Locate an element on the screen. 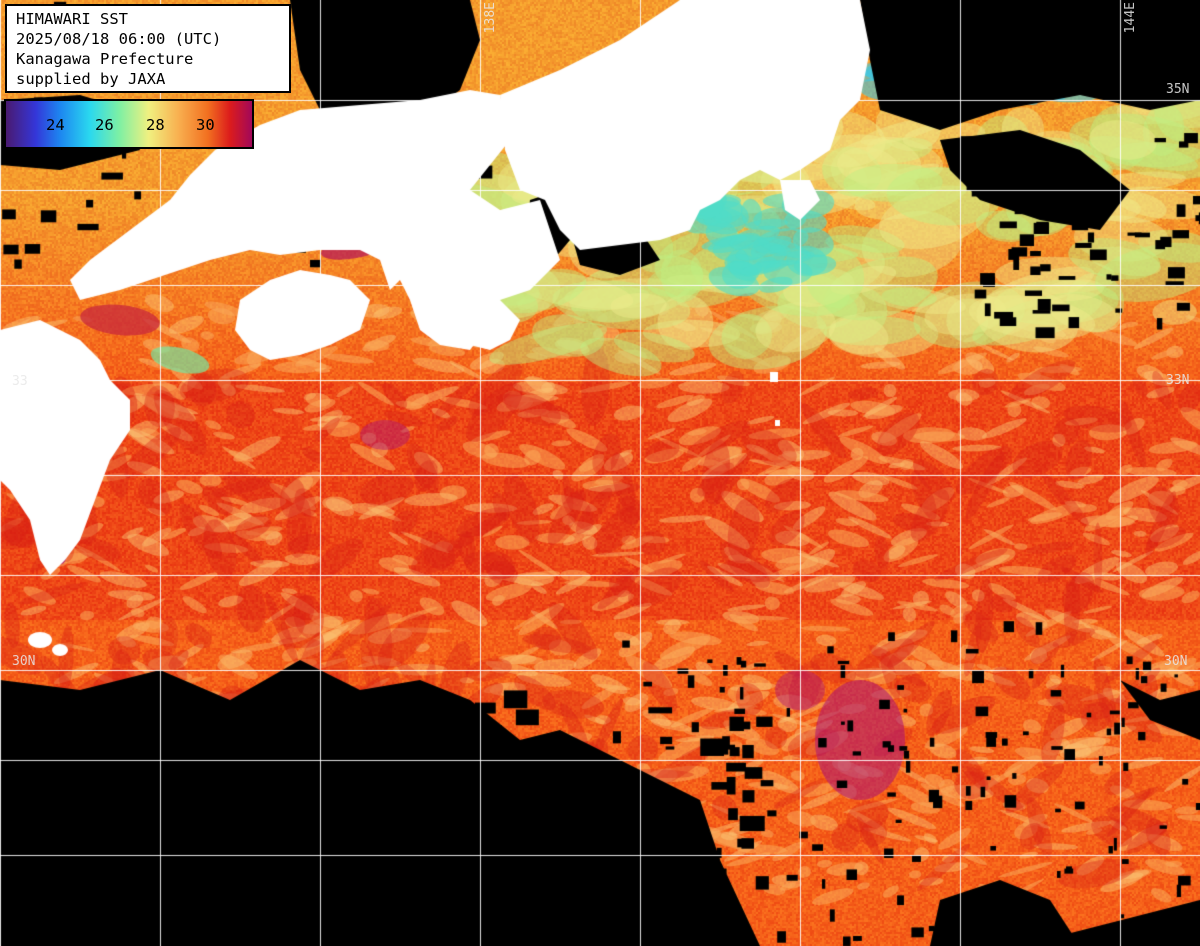  color-scale-legend: 24 26 28 30 is located at coordinates (129, 124).